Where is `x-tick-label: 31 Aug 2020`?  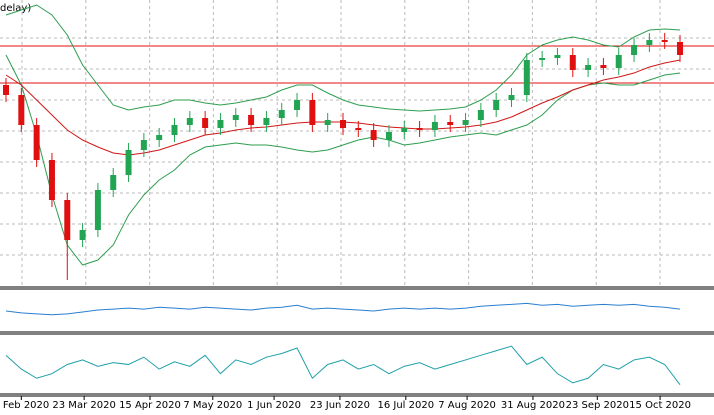
x-tick-label: 31 Aug 2020 is located at coordinates (533, 405).